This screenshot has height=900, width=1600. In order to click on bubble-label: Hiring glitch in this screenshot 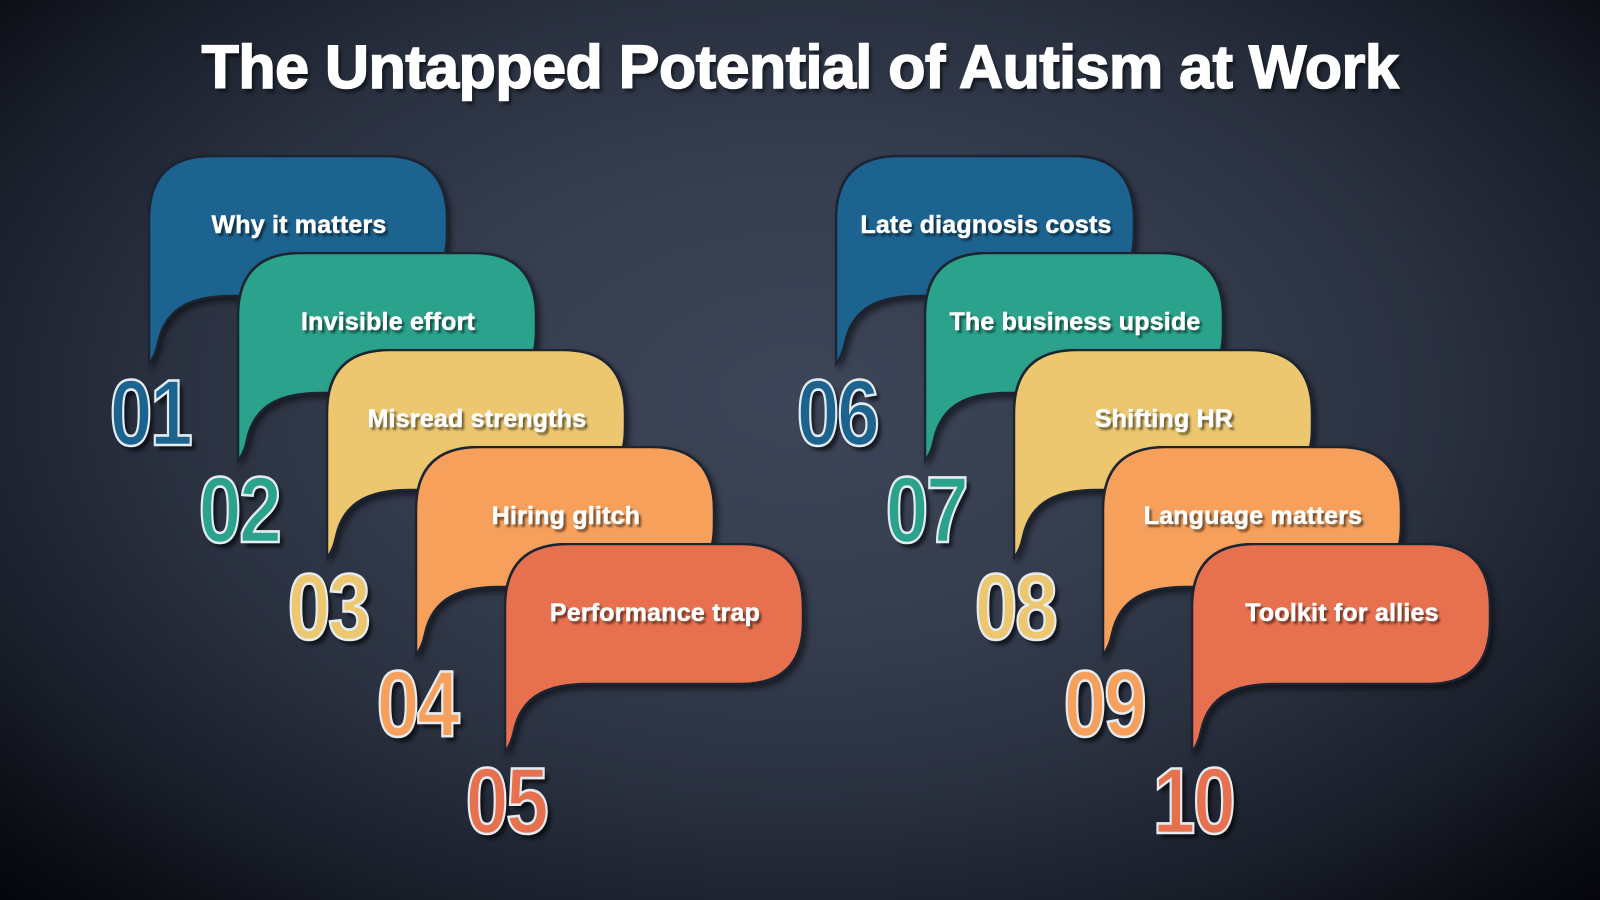, I will do `click(566, 516)`.